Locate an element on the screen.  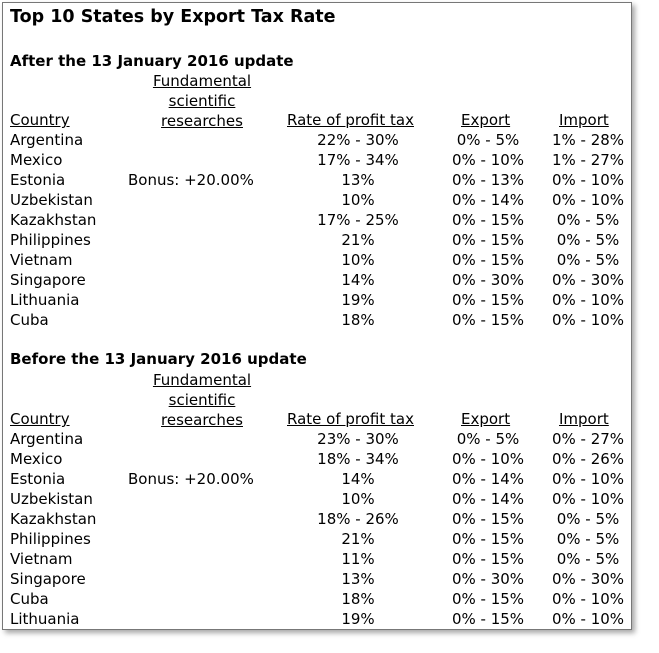
header-profit-before: Rate of profit tax is located at coordinates (350, 419).